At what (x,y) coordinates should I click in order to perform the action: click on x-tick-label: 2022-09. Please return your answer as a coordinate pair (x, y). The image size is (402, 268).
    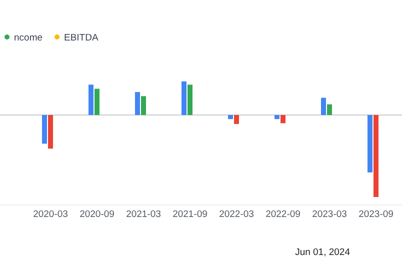
    Looking at the image, I should click on (283, 214).